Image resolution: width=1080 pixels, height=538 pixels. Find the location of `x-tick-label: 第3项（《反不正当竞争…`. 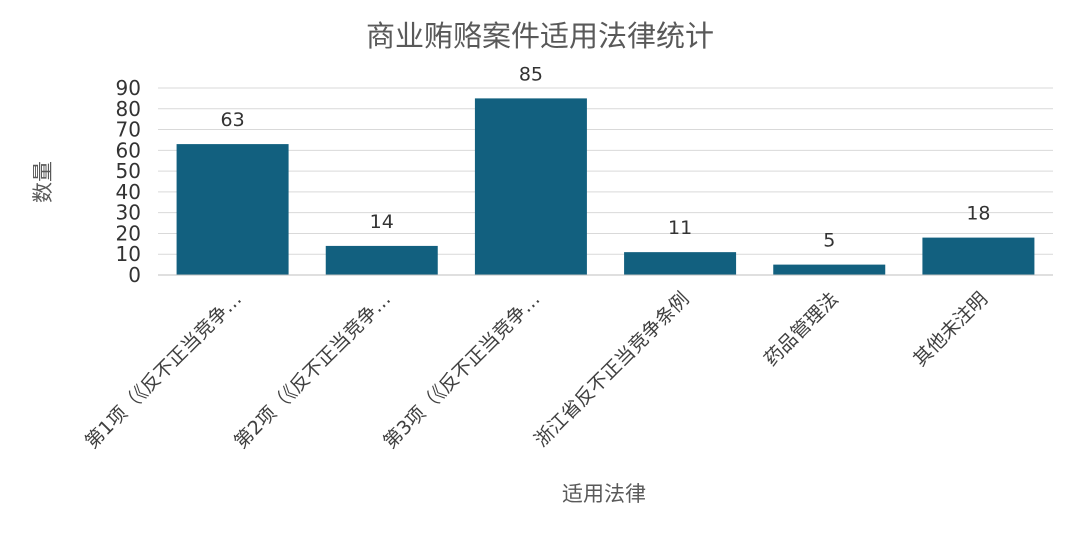

x-tick-label: 第3项（《反不正当竞争… is located at coordinates (461, 370).